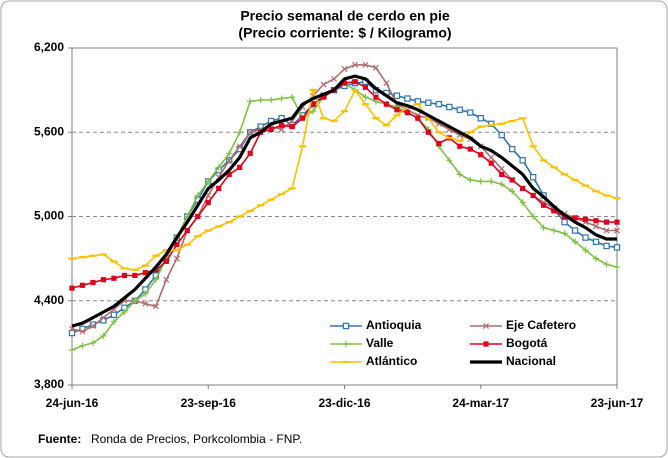  What do you see at coordinates (344, 403) in the screenshot?
I see `x-tick-label: 23-dic-16` at bounding box center [344, 403].